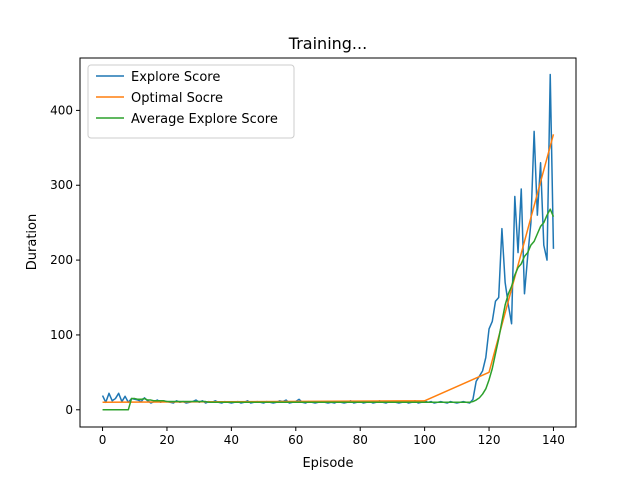 This screenshot has height=480, width=640. I want to click on legend-label-optimal-socre: Optimal Socre, so click(177, 98).